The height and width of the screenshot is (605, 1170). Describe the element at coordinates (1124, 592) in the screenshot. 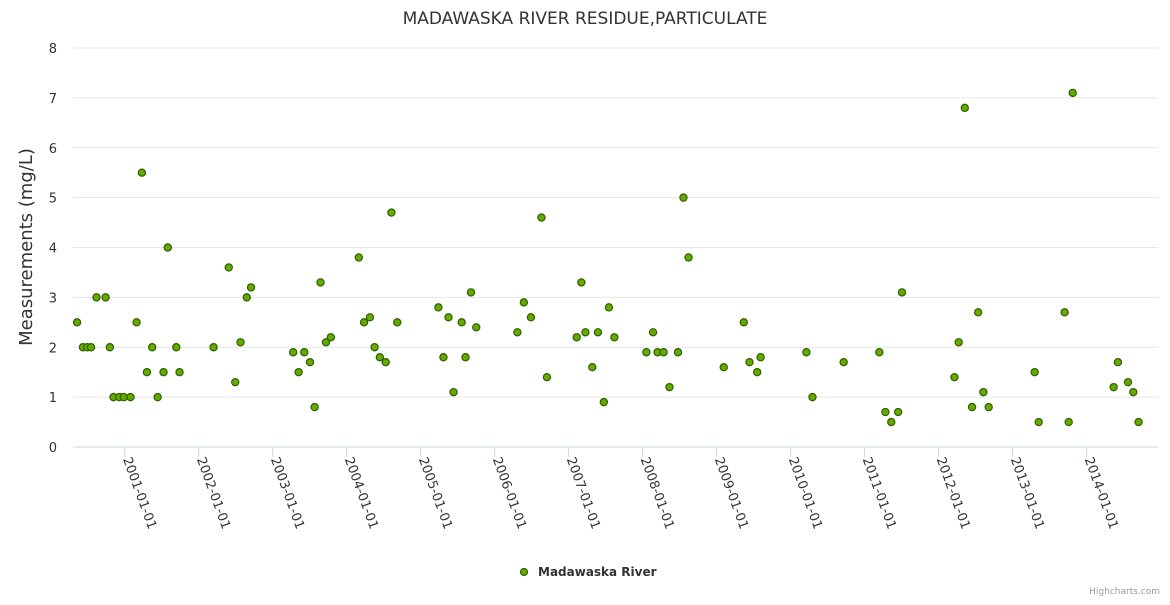

I see `credits-link: Highcharts.com` at that location.